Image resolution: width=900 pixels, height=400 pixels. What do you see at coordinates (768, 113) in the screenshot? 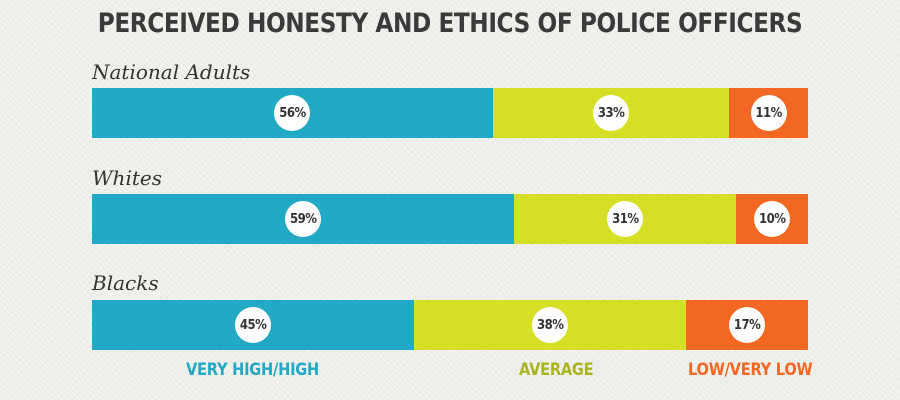
I see `data-label: 11%` at bounding box center [768, 113].